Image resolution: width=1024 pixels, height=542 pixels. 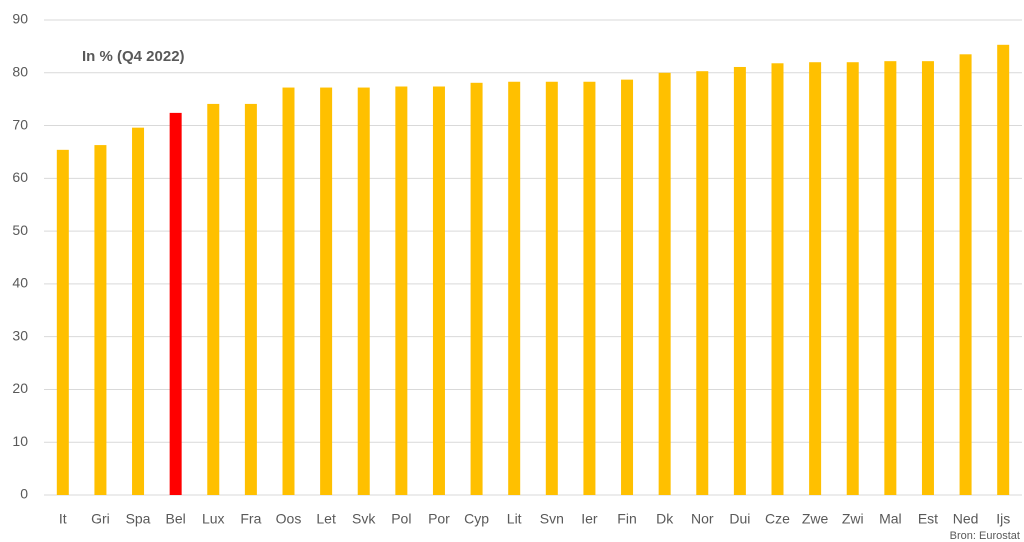 What do you see at coordinates (20, 283) in the screenshot?
I see `y-tick-label: 40` at bounding box center [20, 283].